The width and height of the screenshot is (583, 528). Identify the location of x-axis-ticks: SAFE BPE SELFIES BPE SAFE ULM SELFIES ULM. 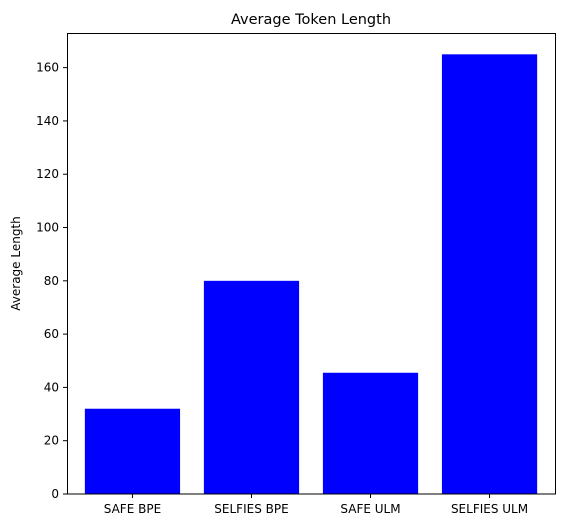
(316, 505).